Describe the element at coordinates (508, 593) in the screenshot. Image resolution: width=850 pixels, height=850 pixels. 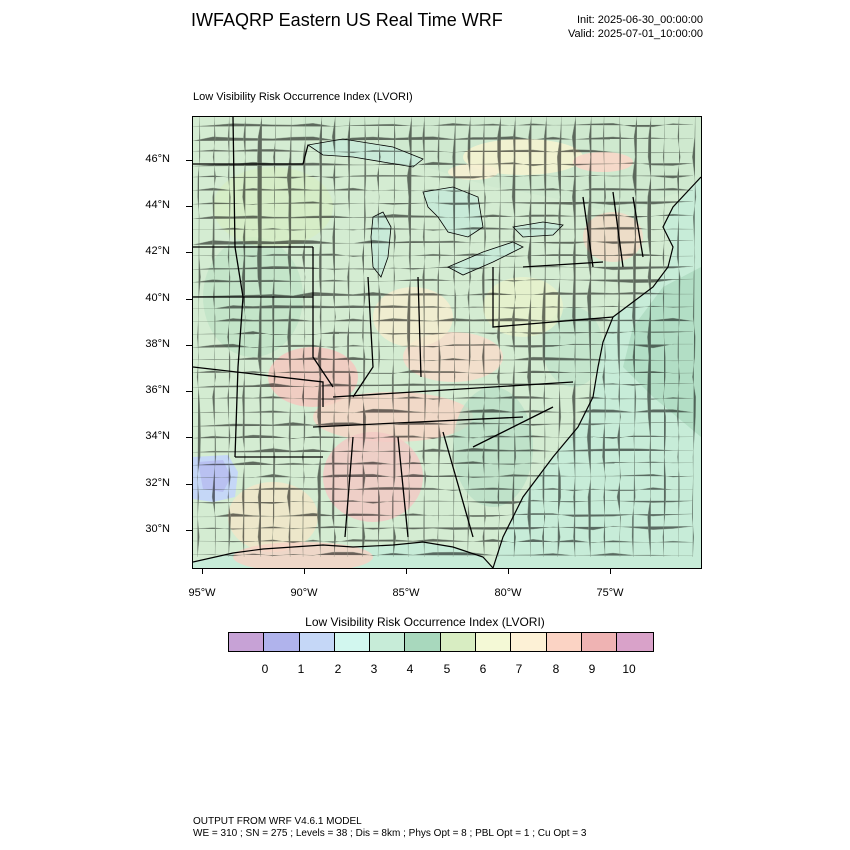
I see `lon-label: 80°W` at that location.